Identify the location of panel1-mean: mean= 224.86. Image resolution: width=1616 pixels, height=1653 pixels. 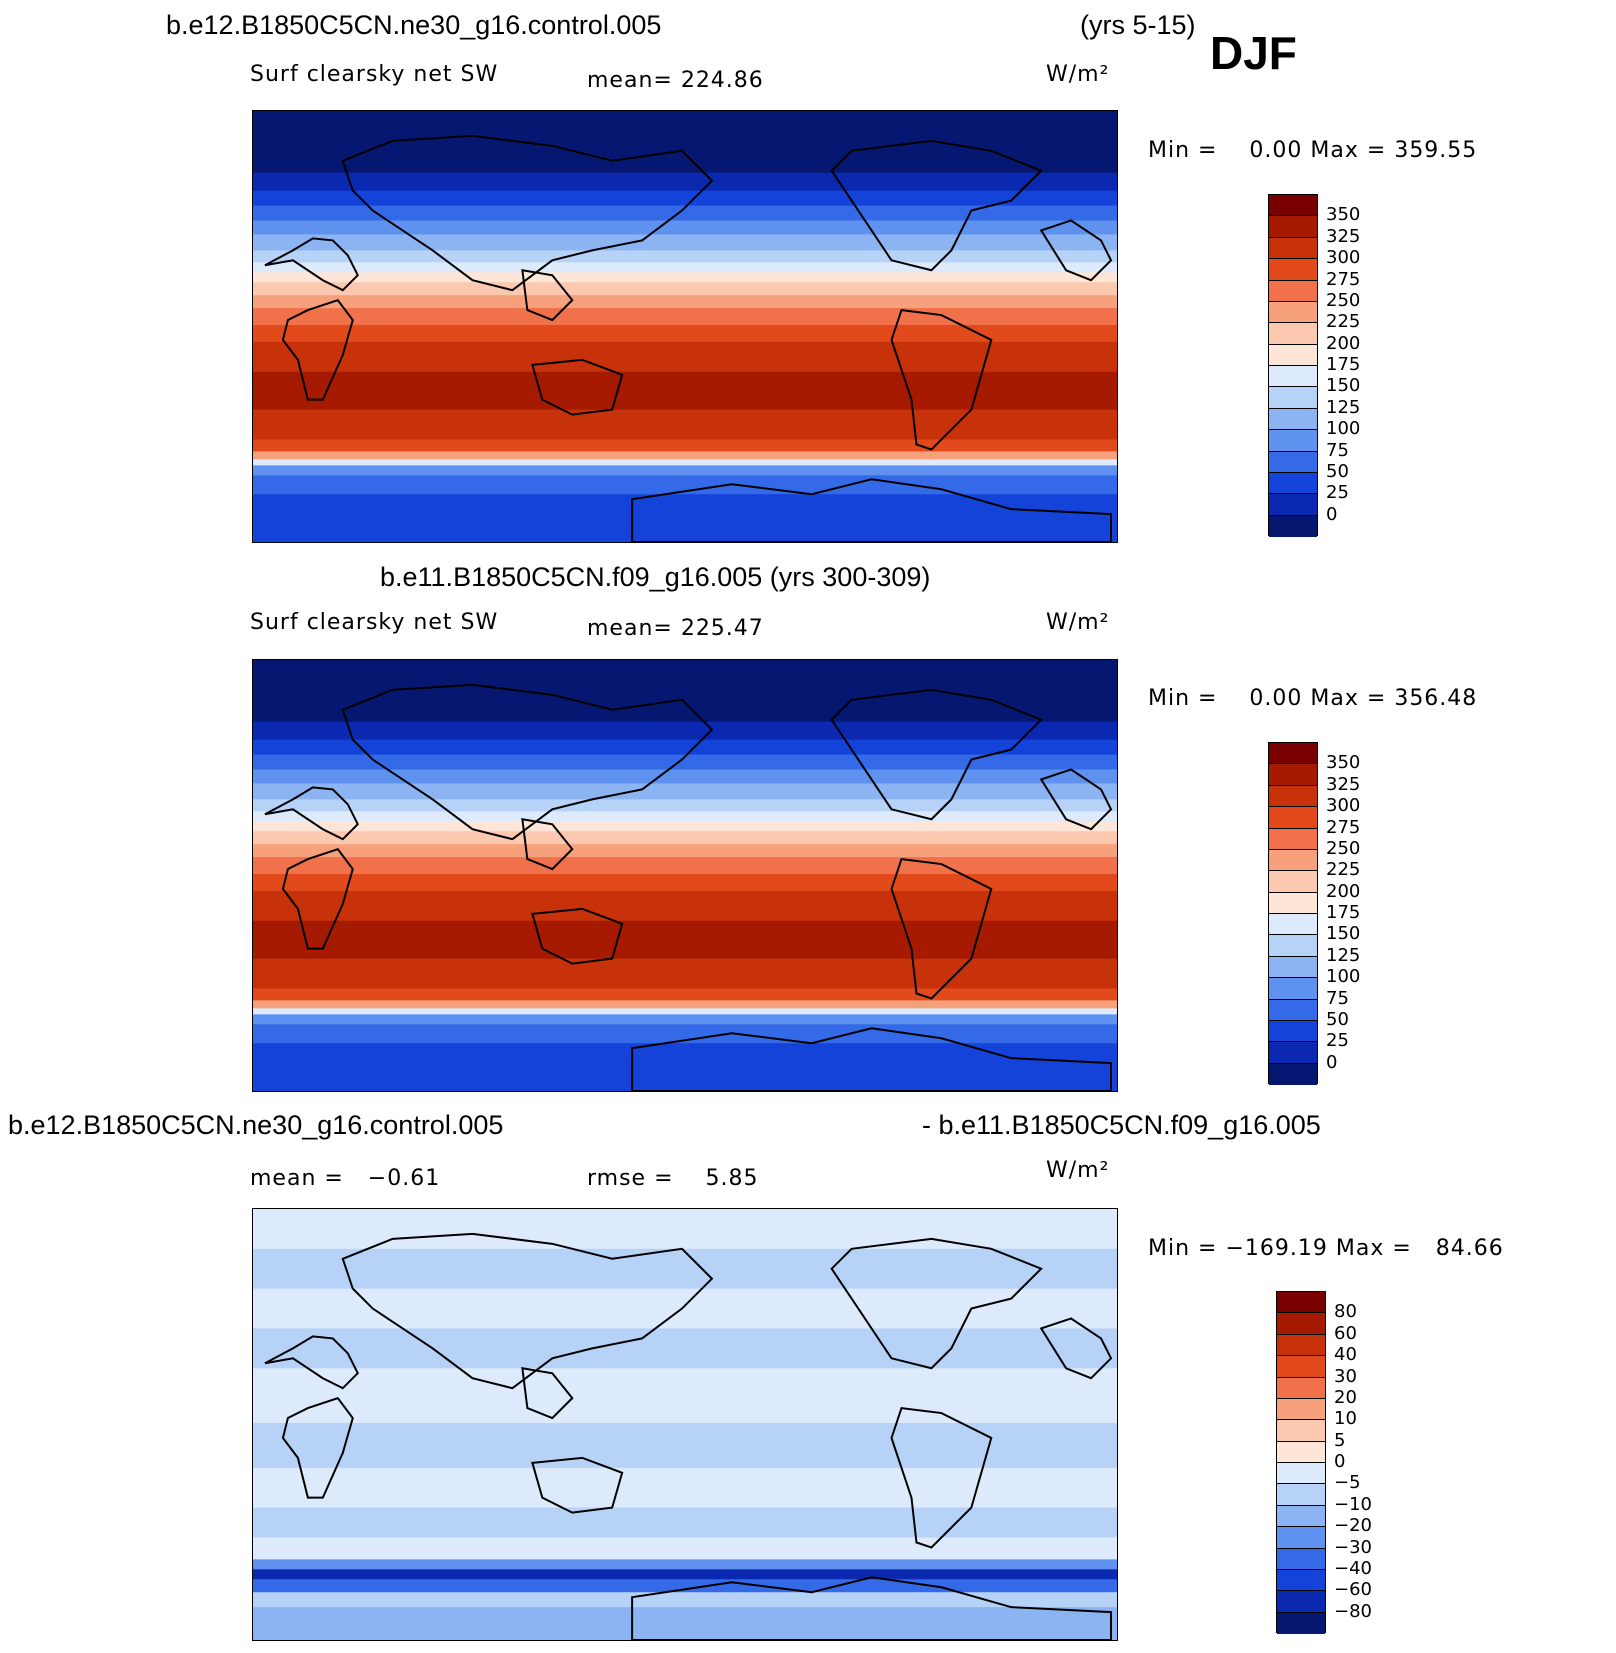
(675, 80).